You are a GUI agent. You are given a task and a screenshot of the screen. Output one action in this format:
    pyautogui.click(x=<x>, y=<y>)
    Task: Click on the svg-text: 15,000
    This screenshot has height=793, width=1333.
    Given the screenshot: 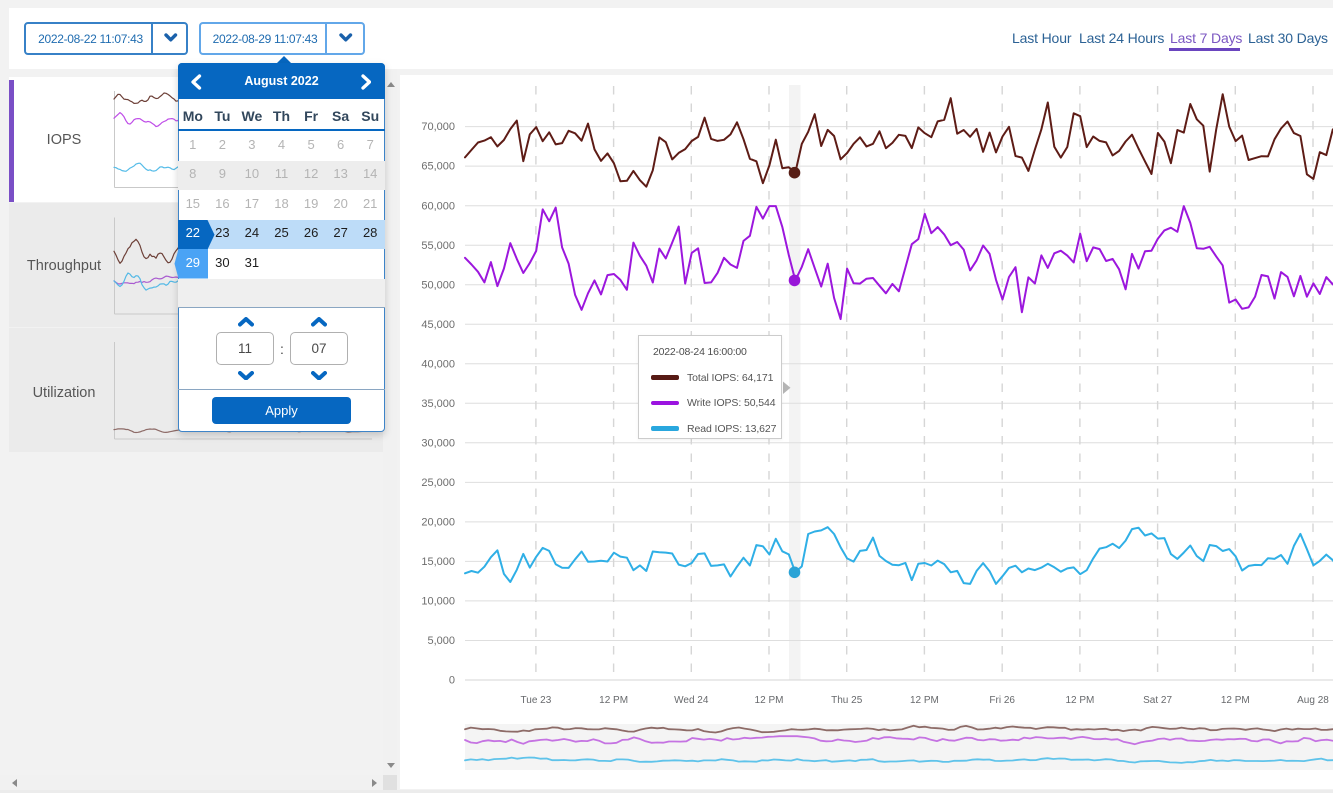 What is the action you would take?
    pyautogui.click(x=438, y=562)
    